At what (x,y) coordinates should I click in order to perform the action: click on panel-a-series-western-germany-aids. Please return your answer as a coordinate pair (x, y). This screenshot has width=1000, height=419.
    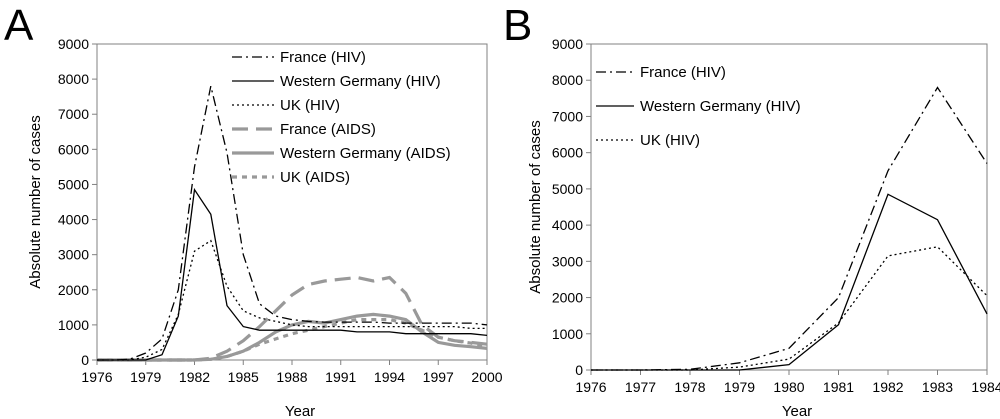
    Looking at the image, I should click on (292, 337).